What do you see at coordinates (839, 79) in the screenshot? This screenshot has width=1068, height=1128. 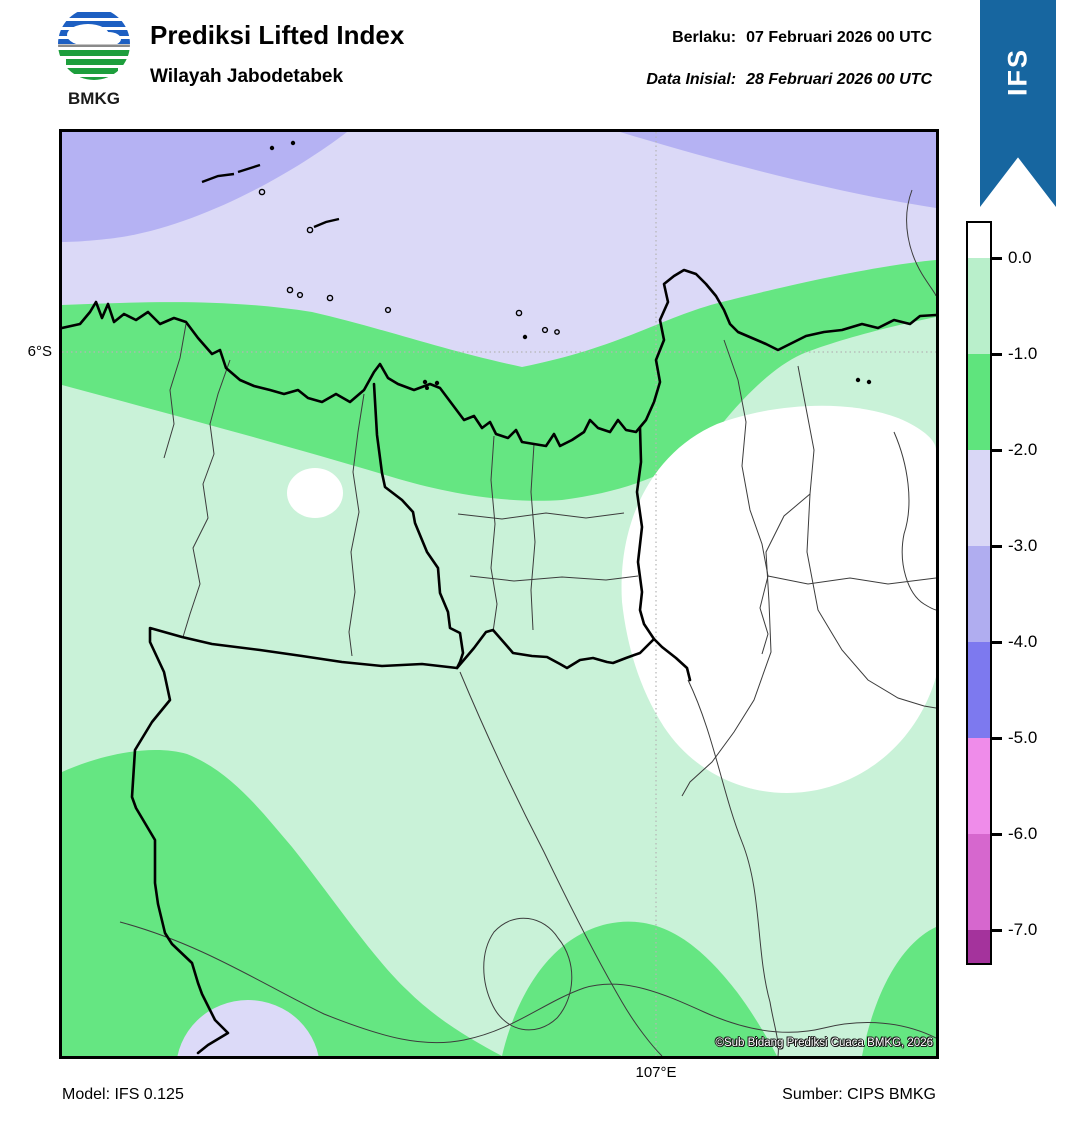 I see `init-time-value: 28 Februari 2026 00 UTC` at bounding box center [839, 79].